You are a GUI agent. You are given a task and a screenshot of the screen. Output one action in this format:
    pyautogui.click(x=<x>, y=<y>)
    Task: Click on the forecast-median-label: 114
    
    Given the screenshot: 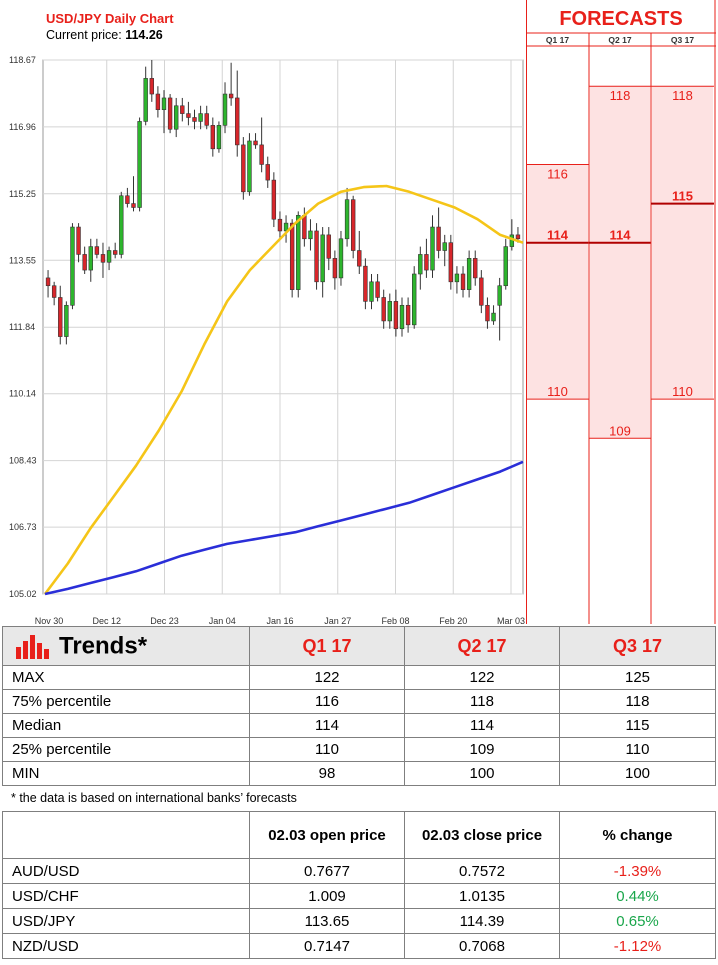 What is the action you would take?
    pyautogui.click(x=621, y=235)
    